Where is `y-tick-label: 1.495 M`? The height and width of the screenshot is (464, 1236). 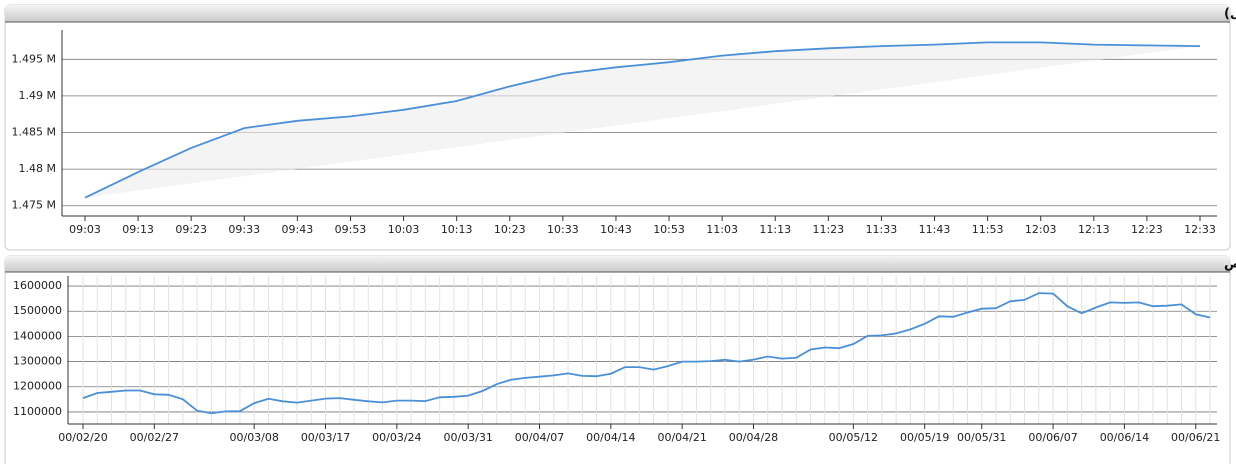
y-tick-label: 1.495 M is located at coordinates (34, 58).